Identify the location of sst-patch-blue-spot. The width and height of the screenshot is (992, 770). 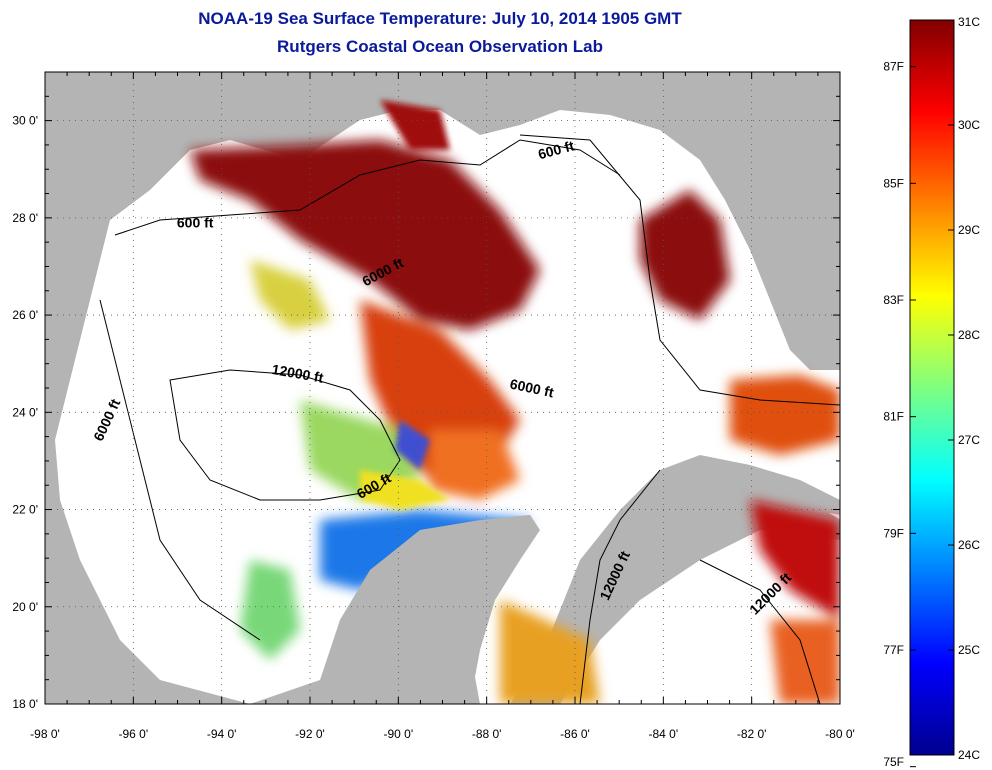
(412, 445).